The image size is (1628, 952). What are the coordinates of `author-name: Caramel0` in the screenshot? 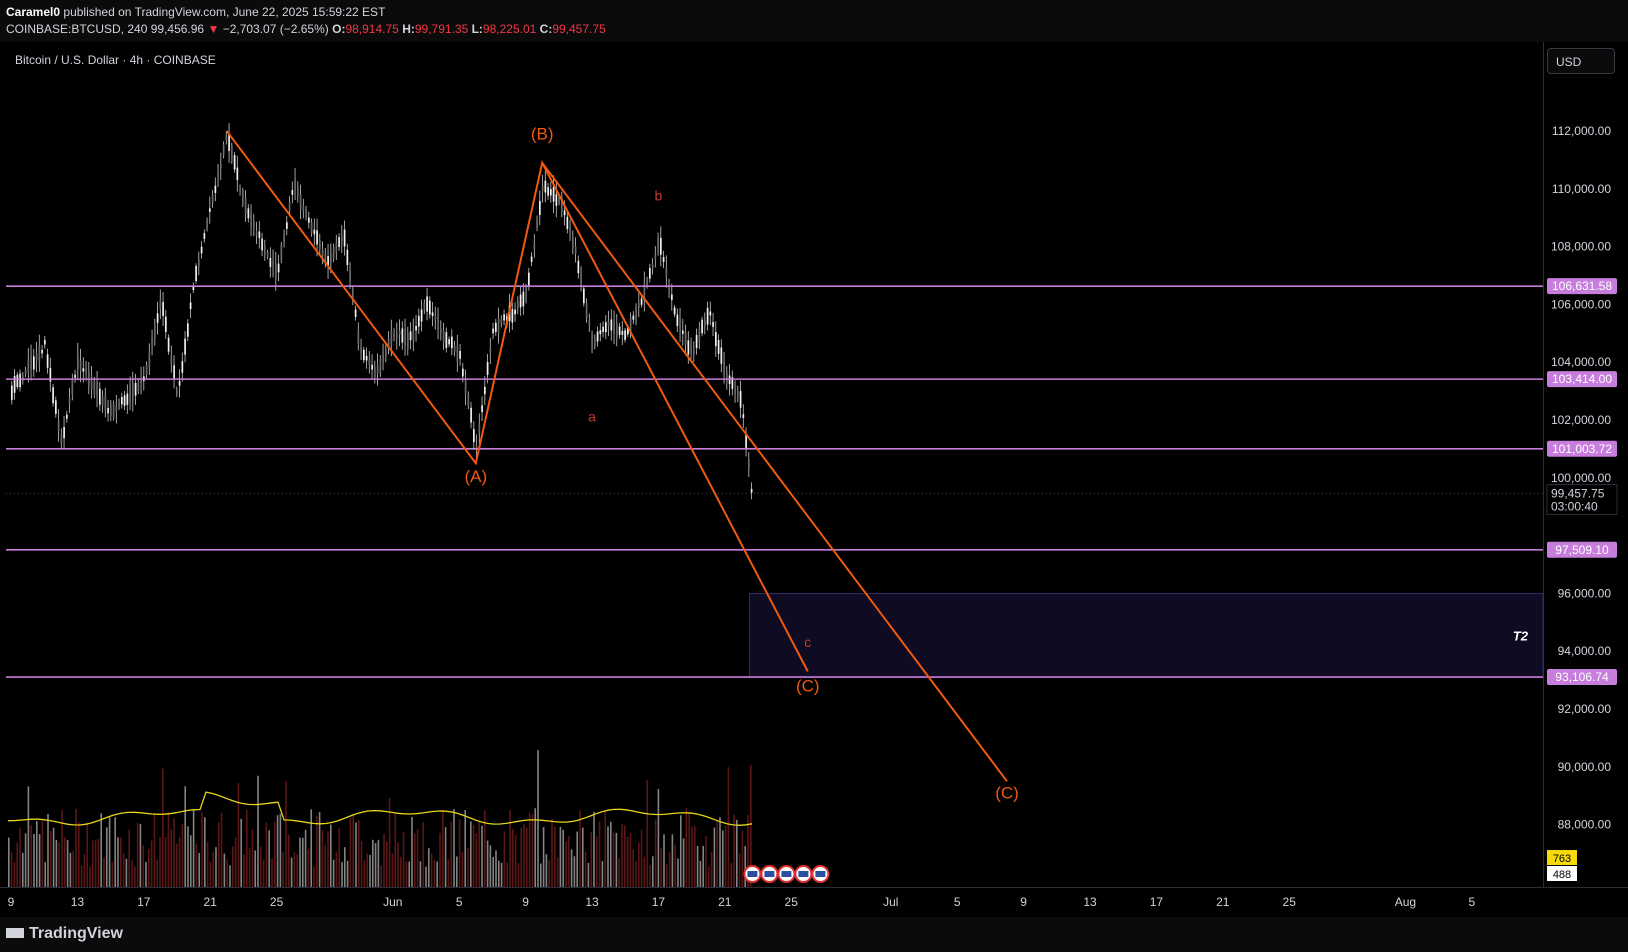 It's located at (33, 12).